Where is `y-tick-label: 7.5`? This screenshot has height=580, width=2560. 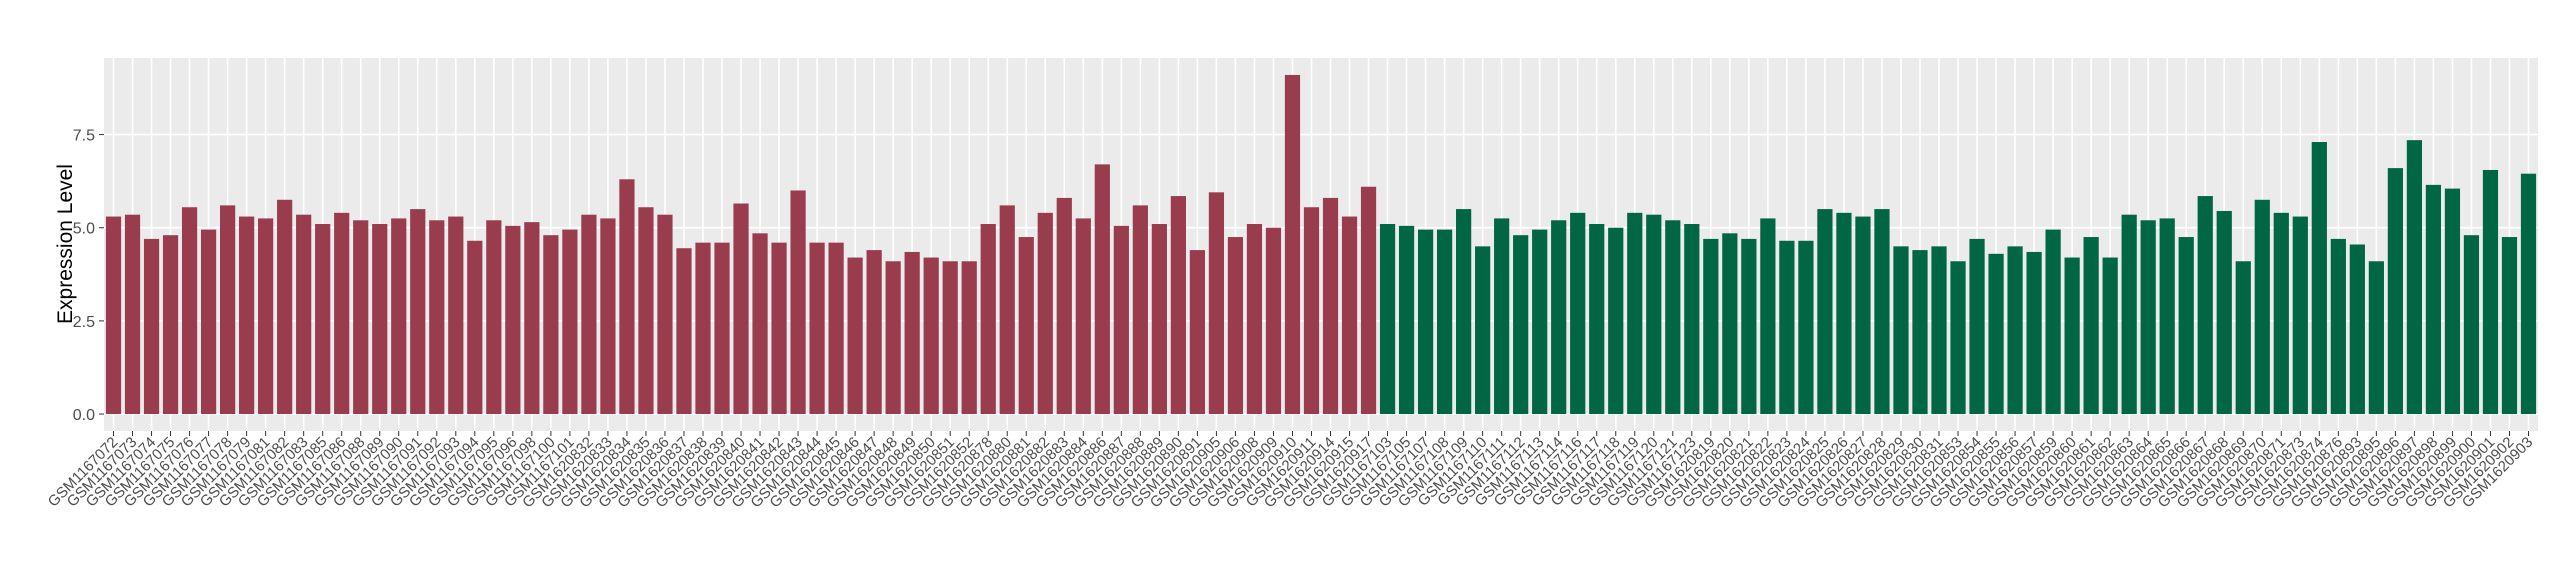 y-tick-label: 7.5 is located at coordinates (84, 136).